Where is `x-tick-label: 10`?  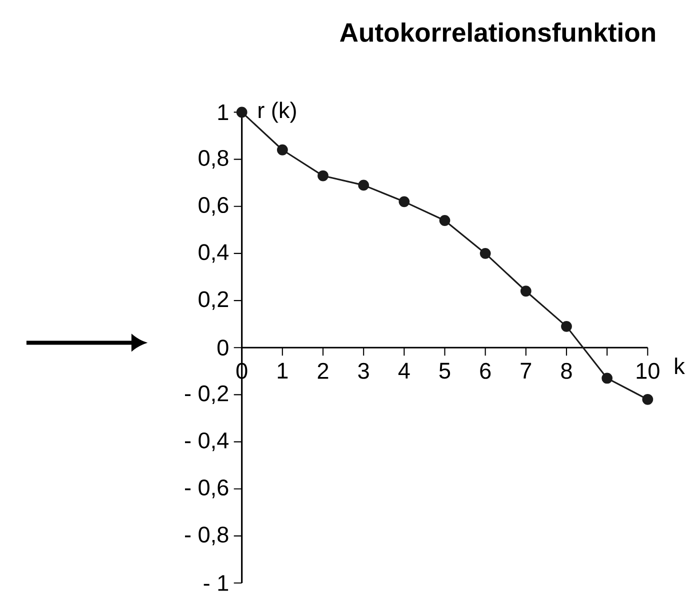
x-tick-label: 10 is located at coordinates (648, 371).